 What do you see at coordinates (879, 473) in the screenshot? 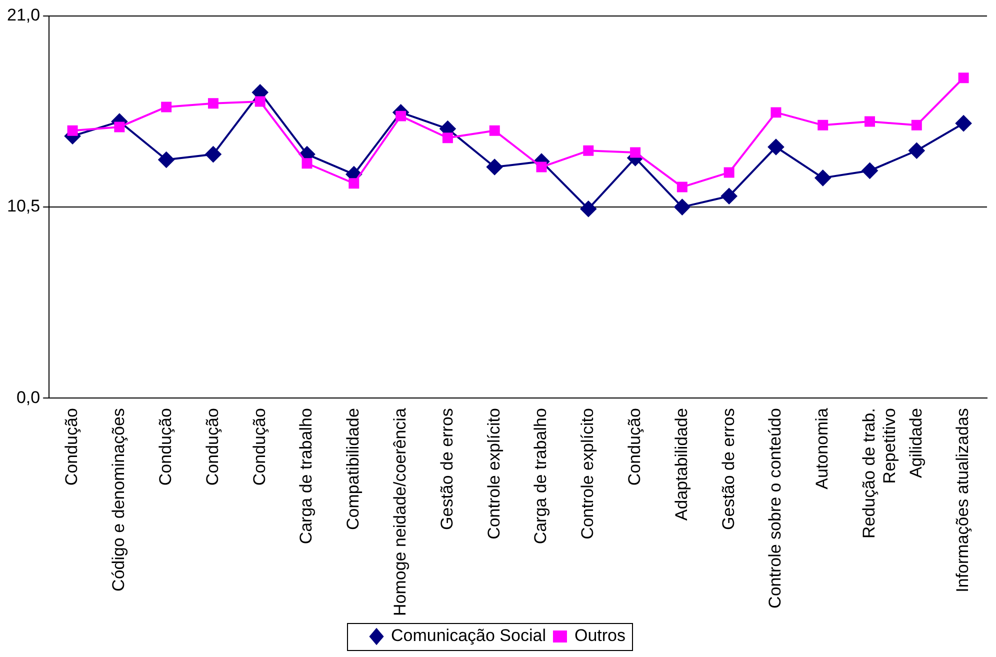
I see `x-tick-label: Redução de trab. Repetitivo` at bounding box center [879, 473].